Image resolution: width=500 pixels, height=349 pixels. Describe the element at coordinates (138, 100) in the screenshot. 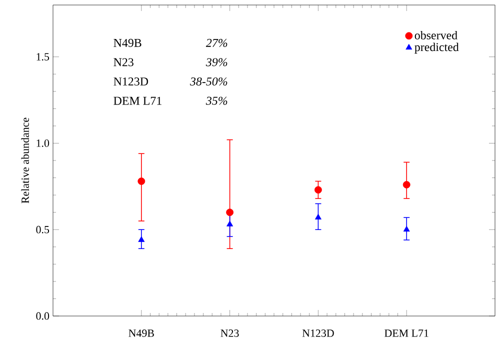

I see `annotation: DEM L71` at that location.